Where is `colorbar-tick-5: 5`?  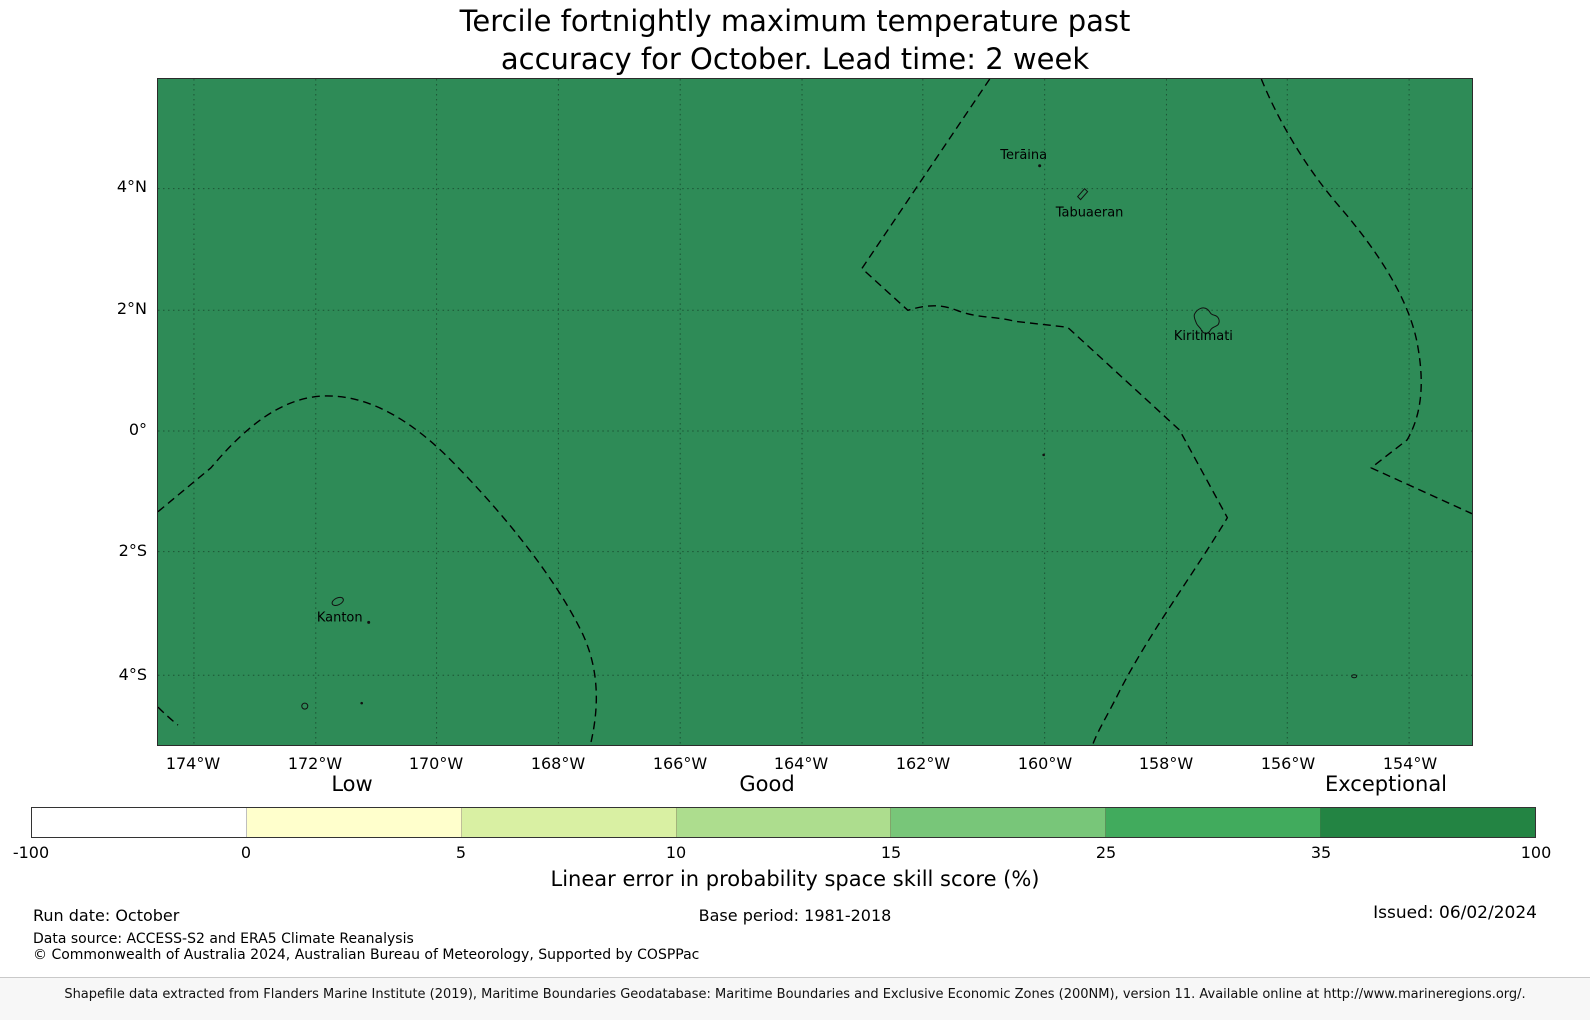 colorbar-tick-5: 5 is located at coordinates (461, 852).